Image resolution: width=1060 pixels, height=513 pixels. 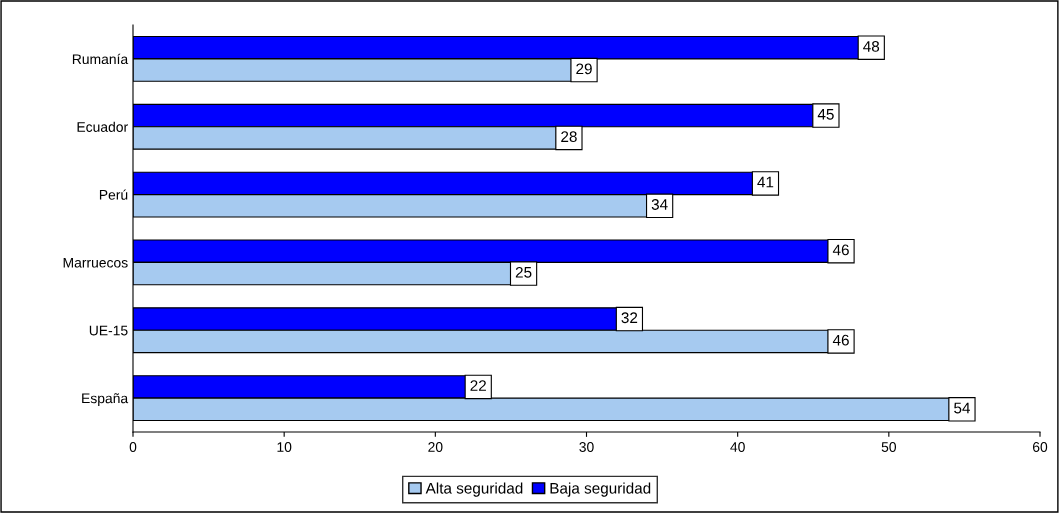 I want to click on x-tick-label: 20, so click(x=435, y=447).